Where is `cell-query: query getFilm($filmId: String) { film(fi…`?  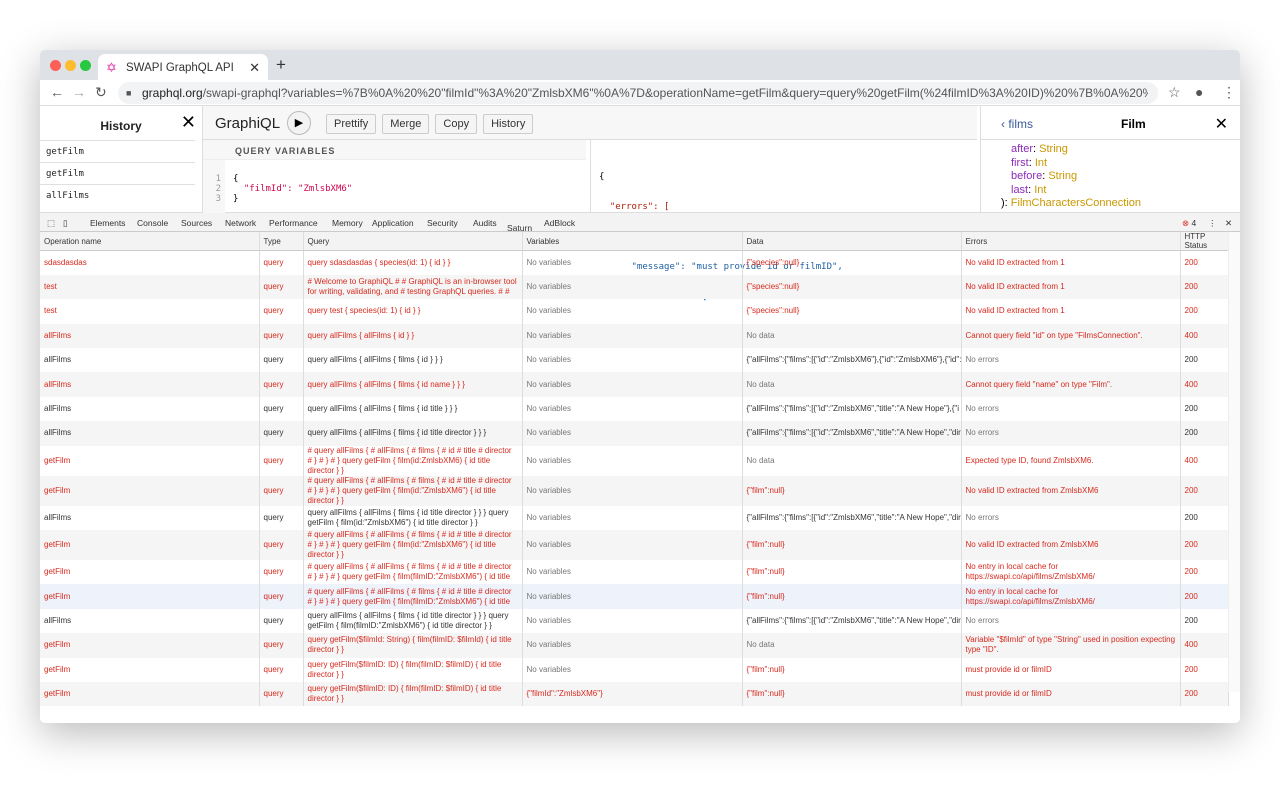 cell-query: query getFilm($filmId: String) { film(fi… is located at coordinates (413, 645).